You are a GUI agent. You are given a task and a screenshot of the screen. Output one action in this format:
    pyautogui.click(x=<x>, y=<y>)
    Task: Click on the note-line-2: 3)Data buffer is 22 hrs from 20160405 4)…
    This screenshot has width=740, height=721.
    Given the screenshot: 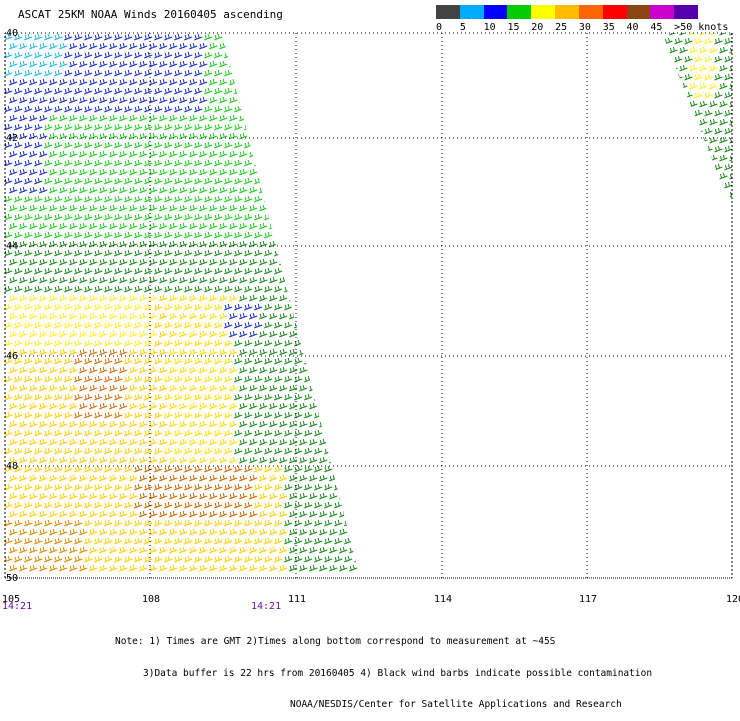 What is the action you would take?
    pyautogui.click(x=398, y=673)
    